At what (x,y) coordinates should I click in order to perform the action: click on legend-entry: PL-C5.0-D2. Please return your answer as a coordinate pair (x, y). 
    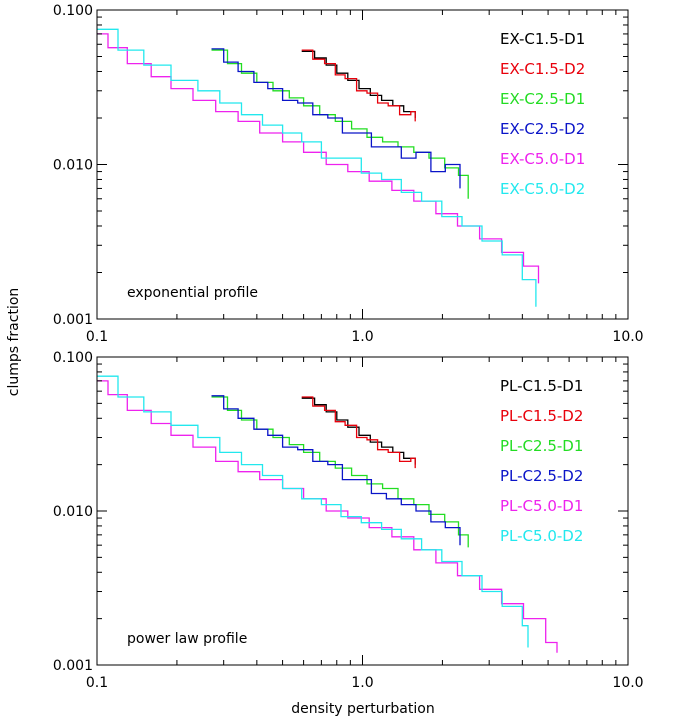
    Looking at the image, I should click on (541, 536).